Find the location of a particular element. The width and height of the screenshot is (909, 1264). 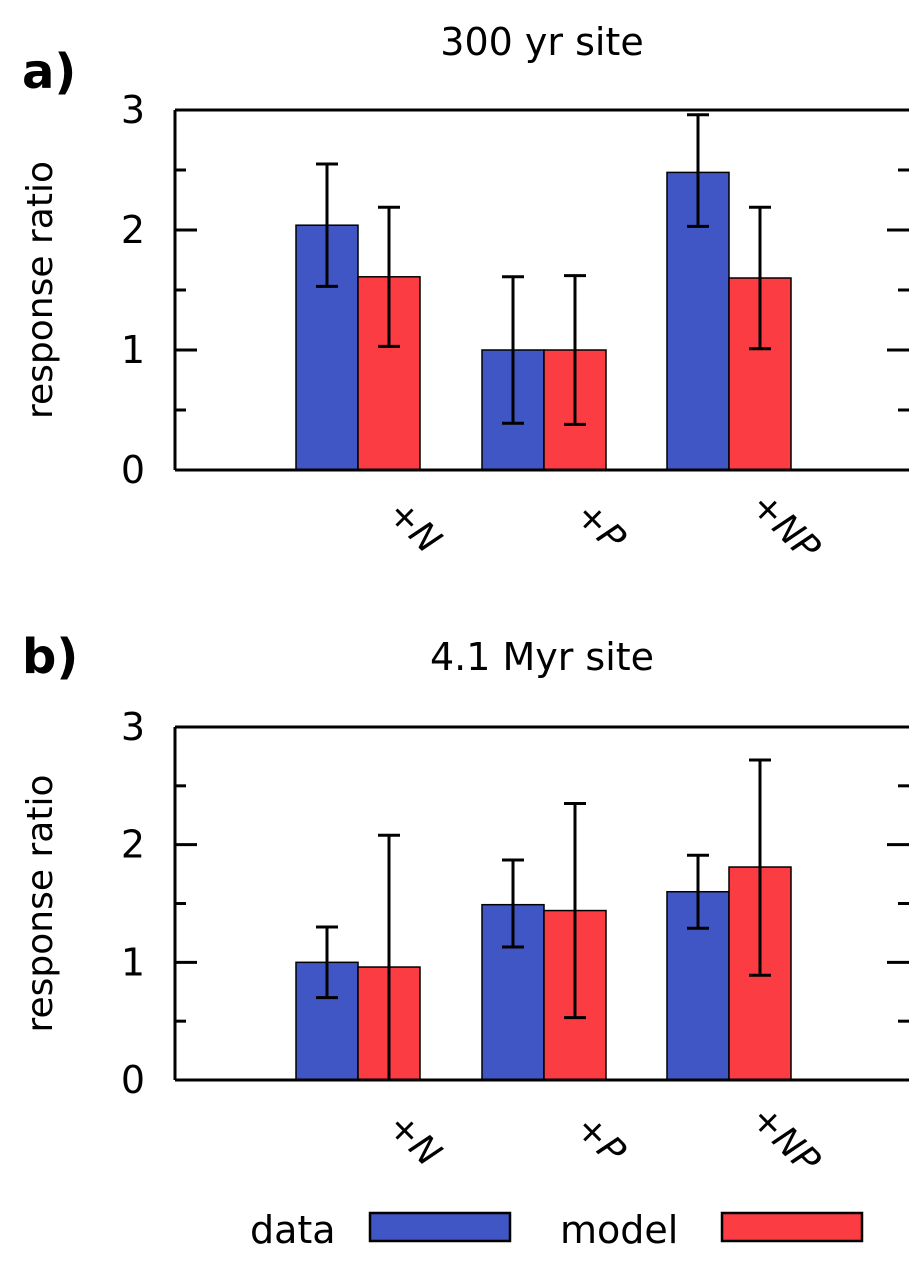

panel-label: b) is located at coordinates (50, 657).